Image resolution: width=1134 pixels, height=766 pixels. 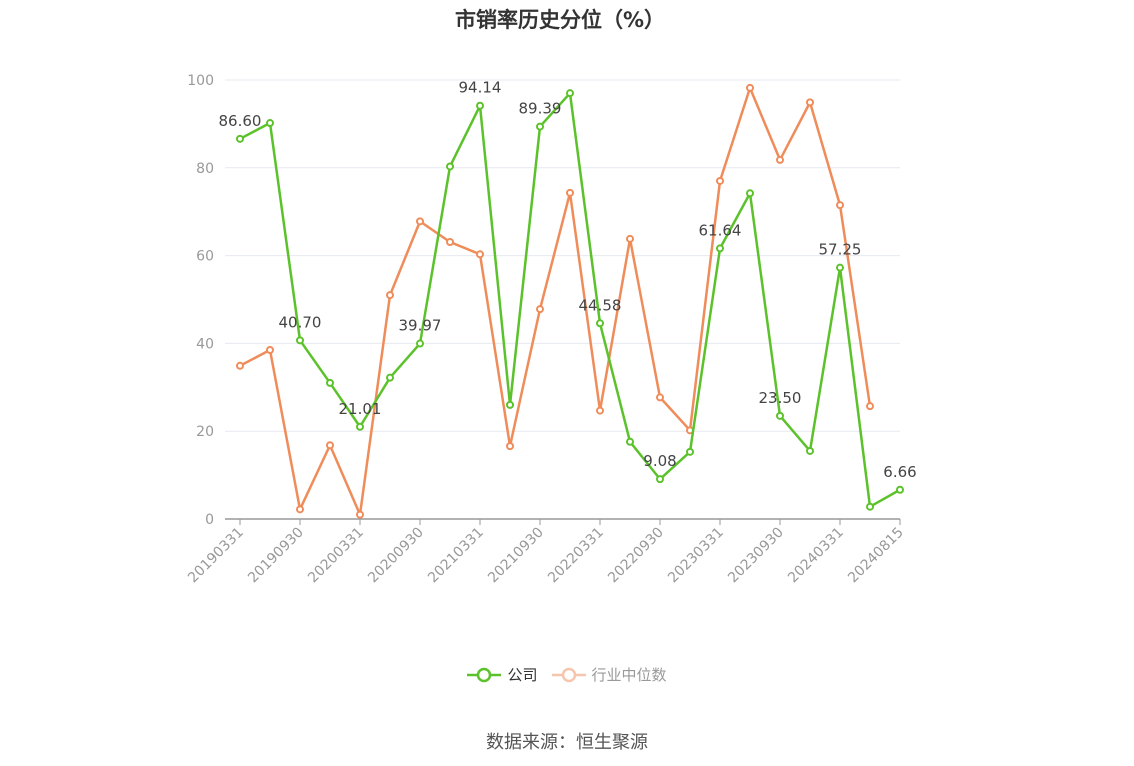 What do you see at coordinates (780, 398) in the screenshot?
I see `data-label: 23.50` at bounding box center [780, 398].